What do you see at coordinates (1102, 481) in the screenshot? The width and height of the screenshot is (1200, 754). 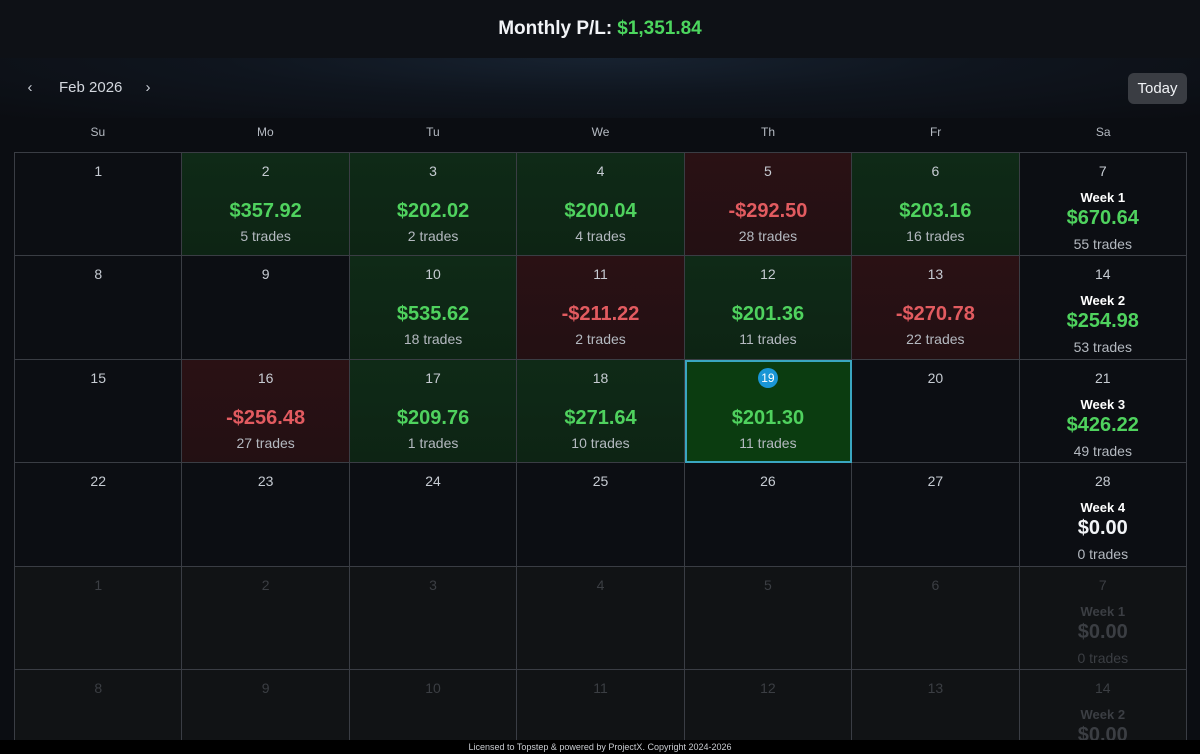 I see `day-number: 28` at bounding box center [1102, 481].